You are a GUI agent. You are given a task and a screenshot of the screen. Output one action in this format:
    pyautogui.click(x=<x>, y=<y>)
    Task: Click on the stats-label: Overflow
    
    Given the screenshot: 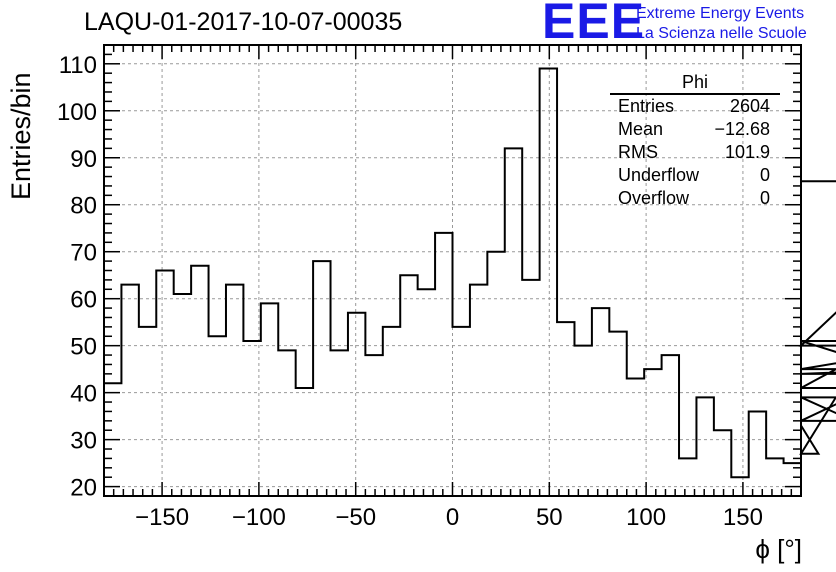 What is the action you would take?
    pyautogui.click(x=654, y=198)
    